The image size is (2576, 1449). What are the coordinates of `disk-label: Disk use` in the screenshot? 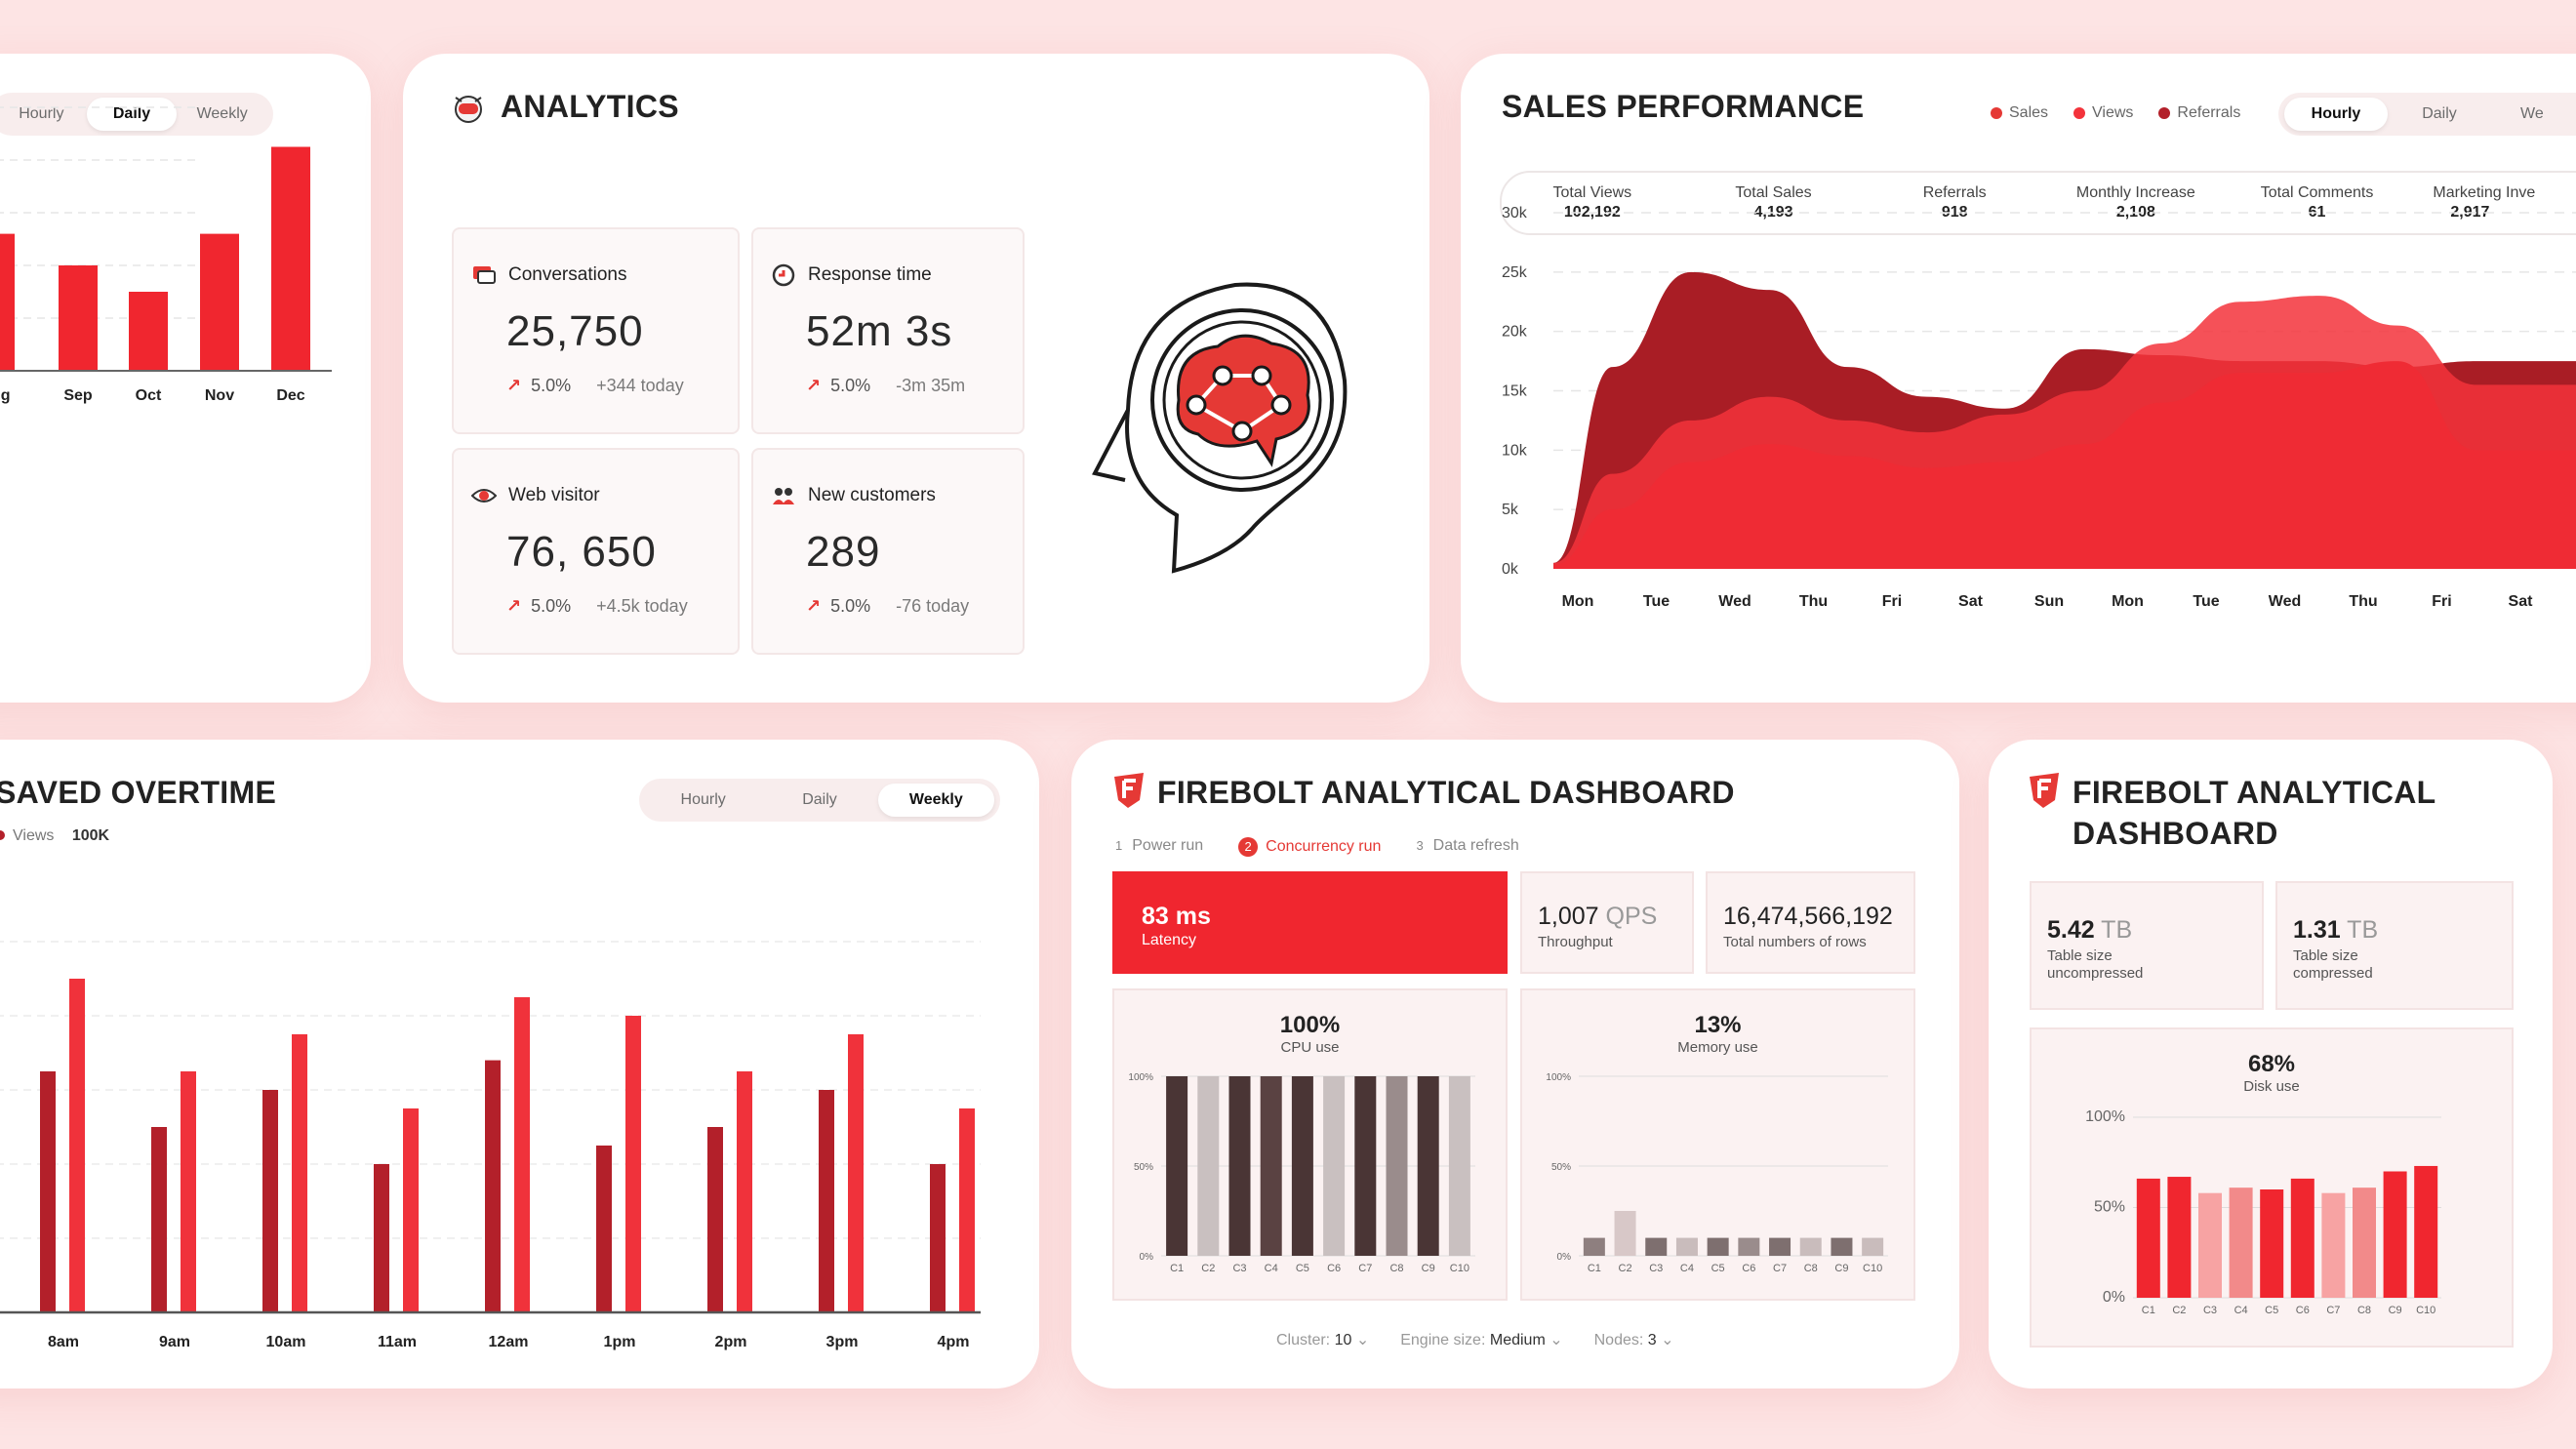 It's located at (2271, 1086).